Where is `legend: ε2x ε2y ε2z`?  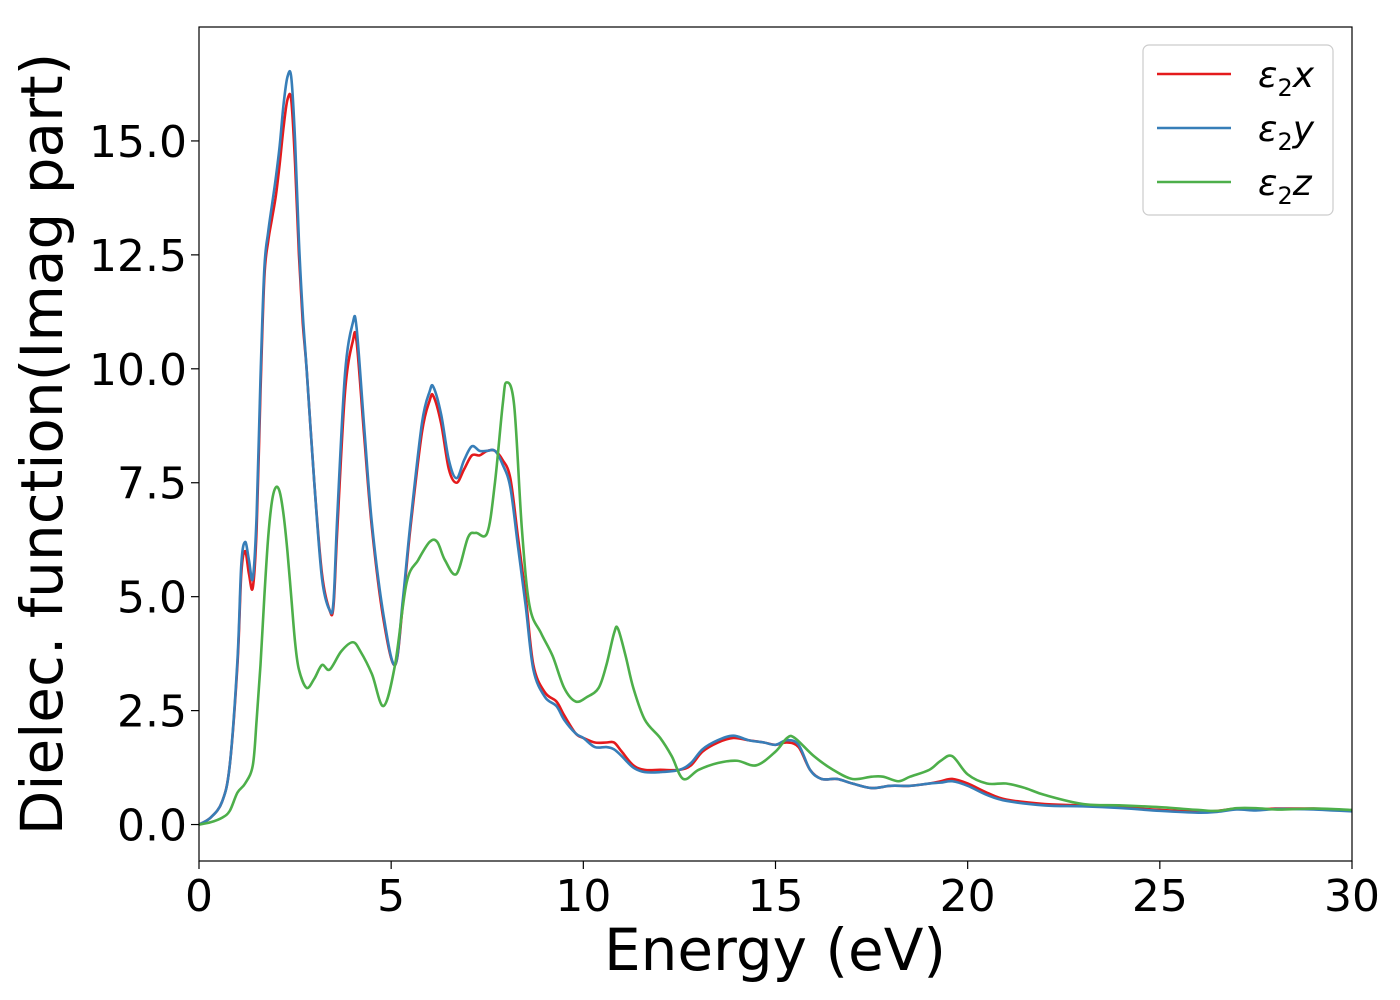 legend: ε2x ε2y ε2z is located at coordinates (1238, 130).